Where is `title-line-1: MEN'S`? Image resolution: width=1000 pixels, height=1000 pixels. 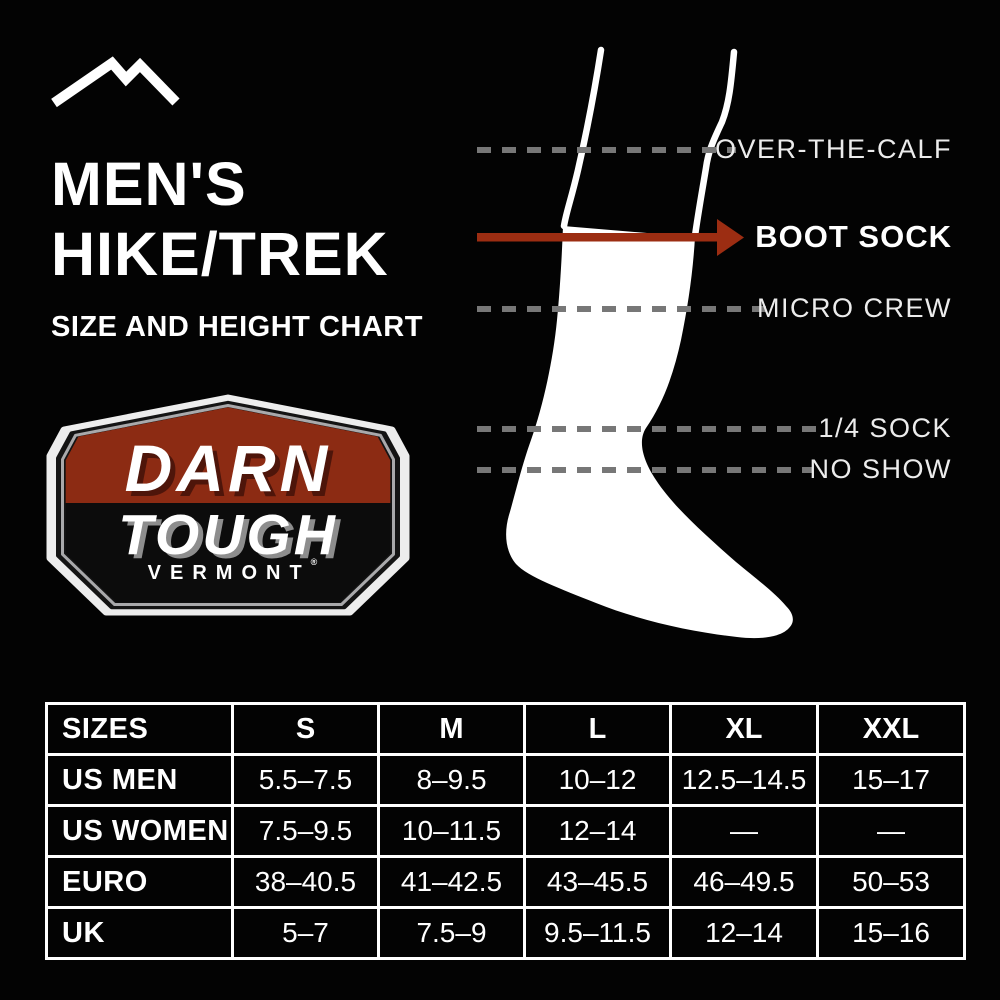 title-line-1: MEN'S is located at coordinates (149, 184).